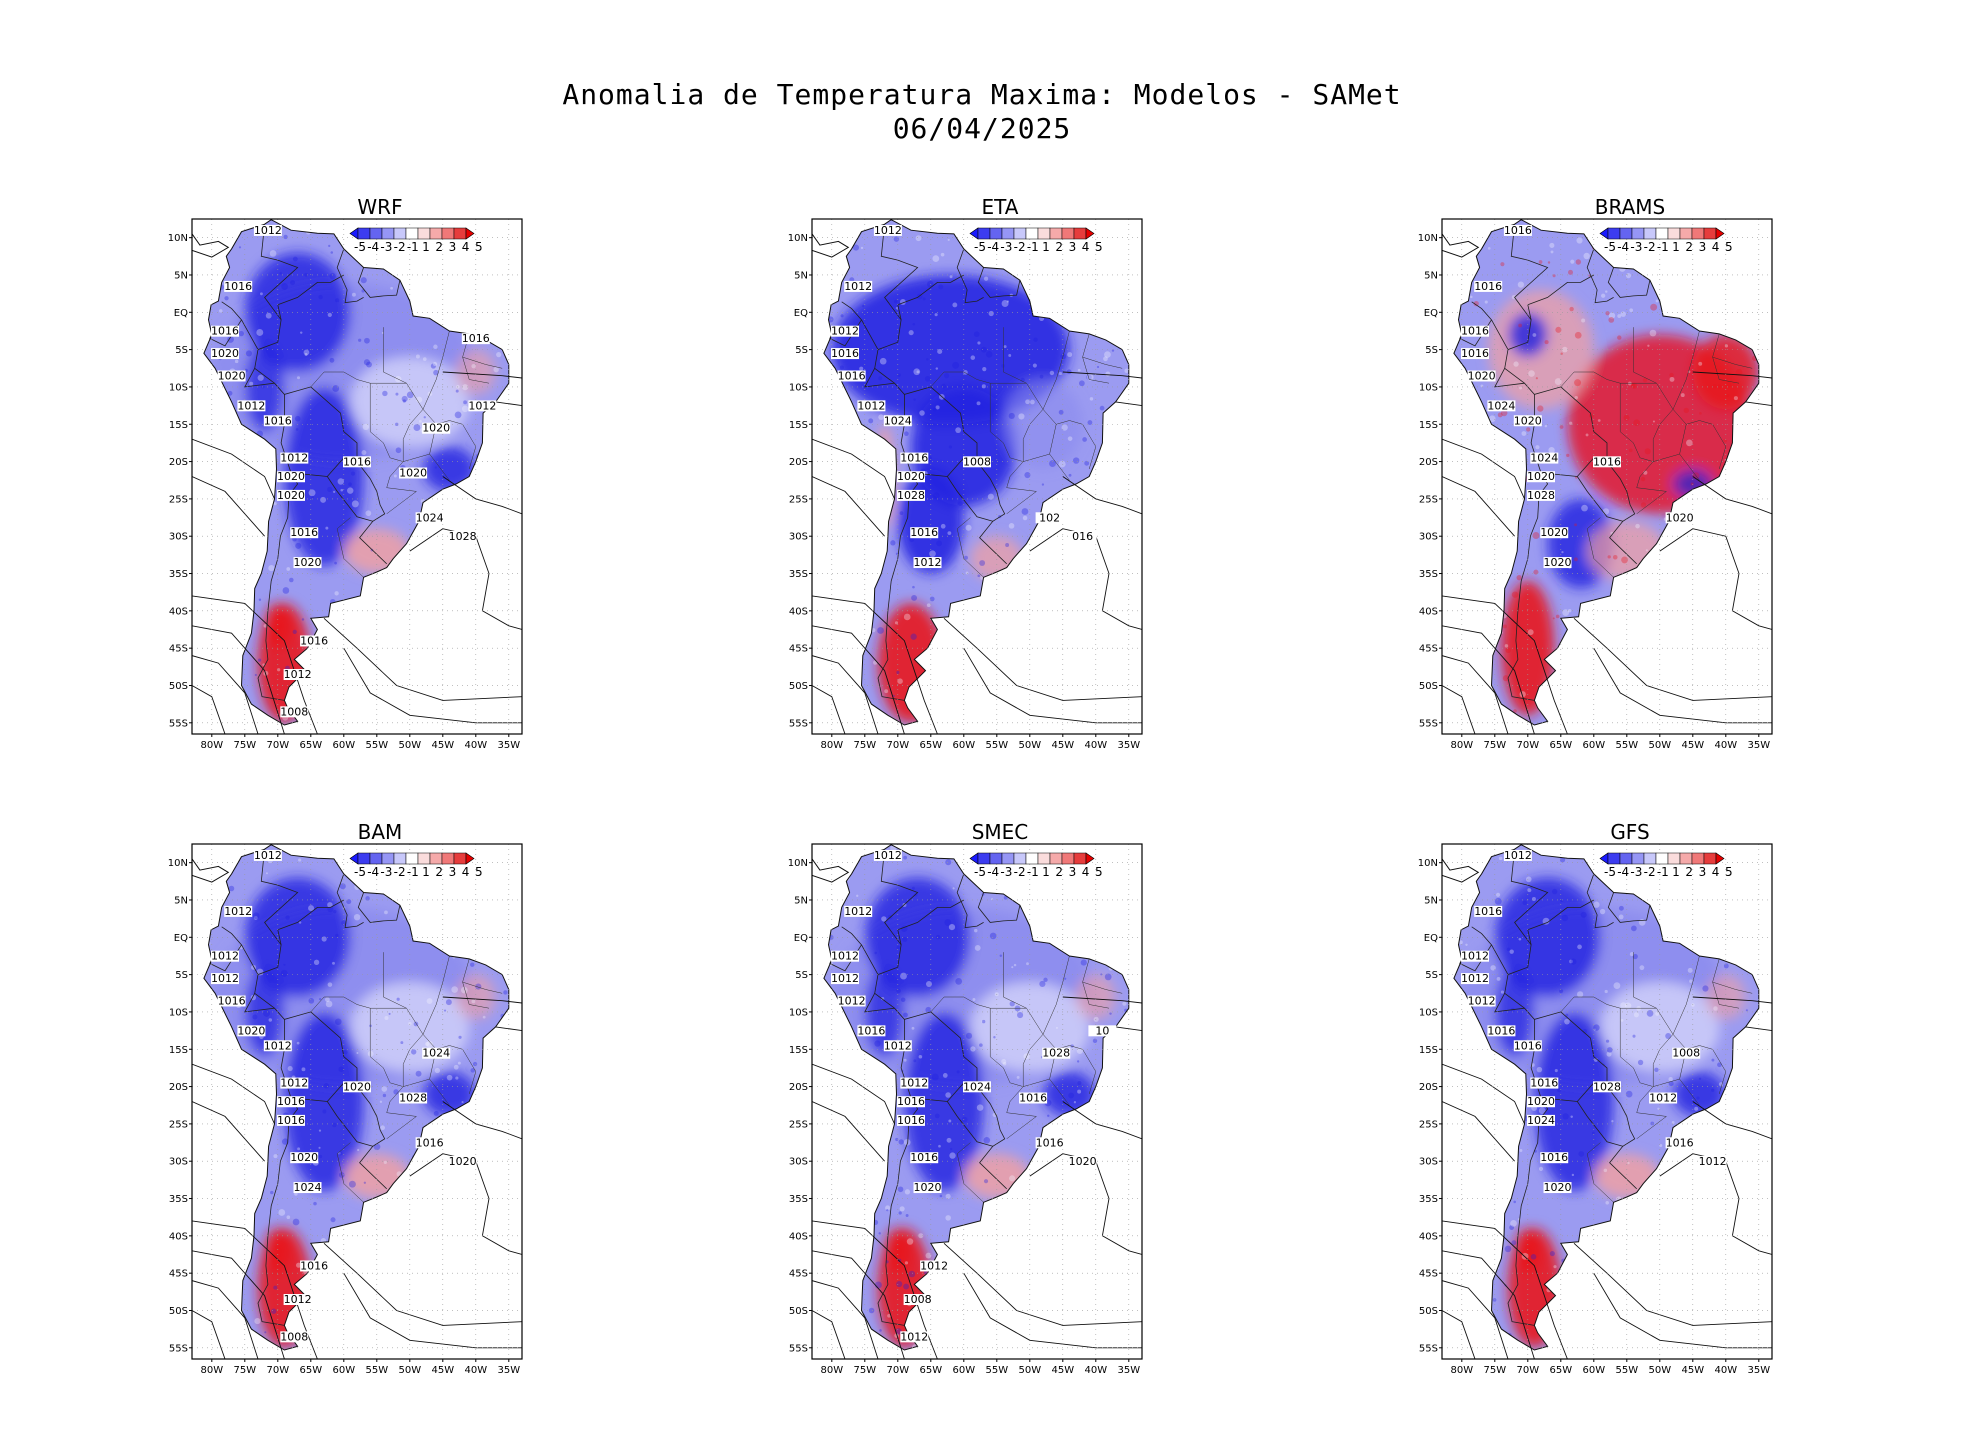 Image resolution: width=1964 pixels, height=1436 pixels. What do you see at coordinates (1128, 745) in the screenshot?
I see `lon-tick-label: 35W` at bounding box center [1128, 745].